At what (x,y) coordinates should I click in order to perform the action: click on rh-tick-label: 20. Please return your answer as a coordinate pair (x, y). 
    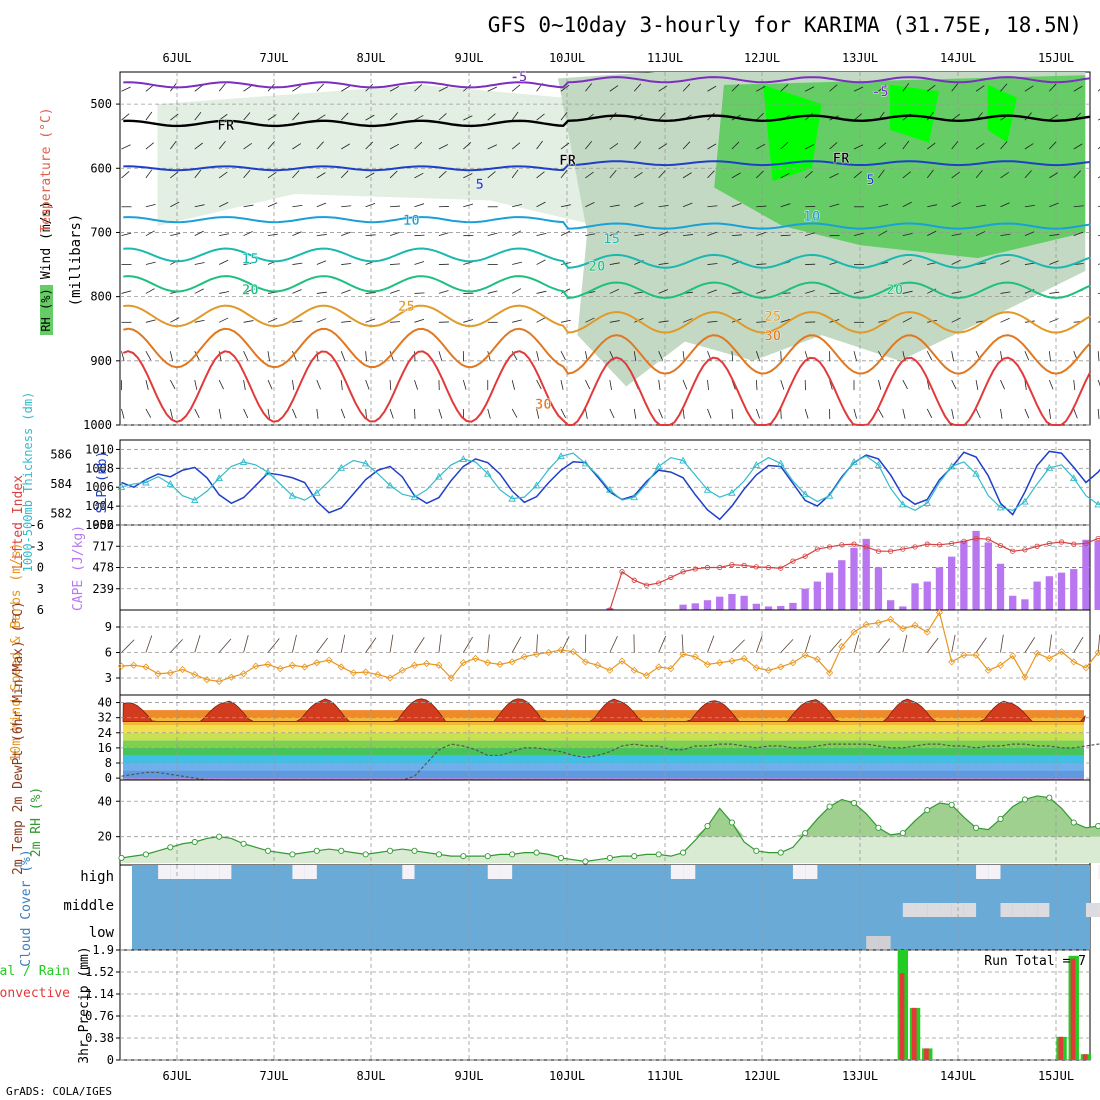
    Looking at the image, I should click on (105, 837).